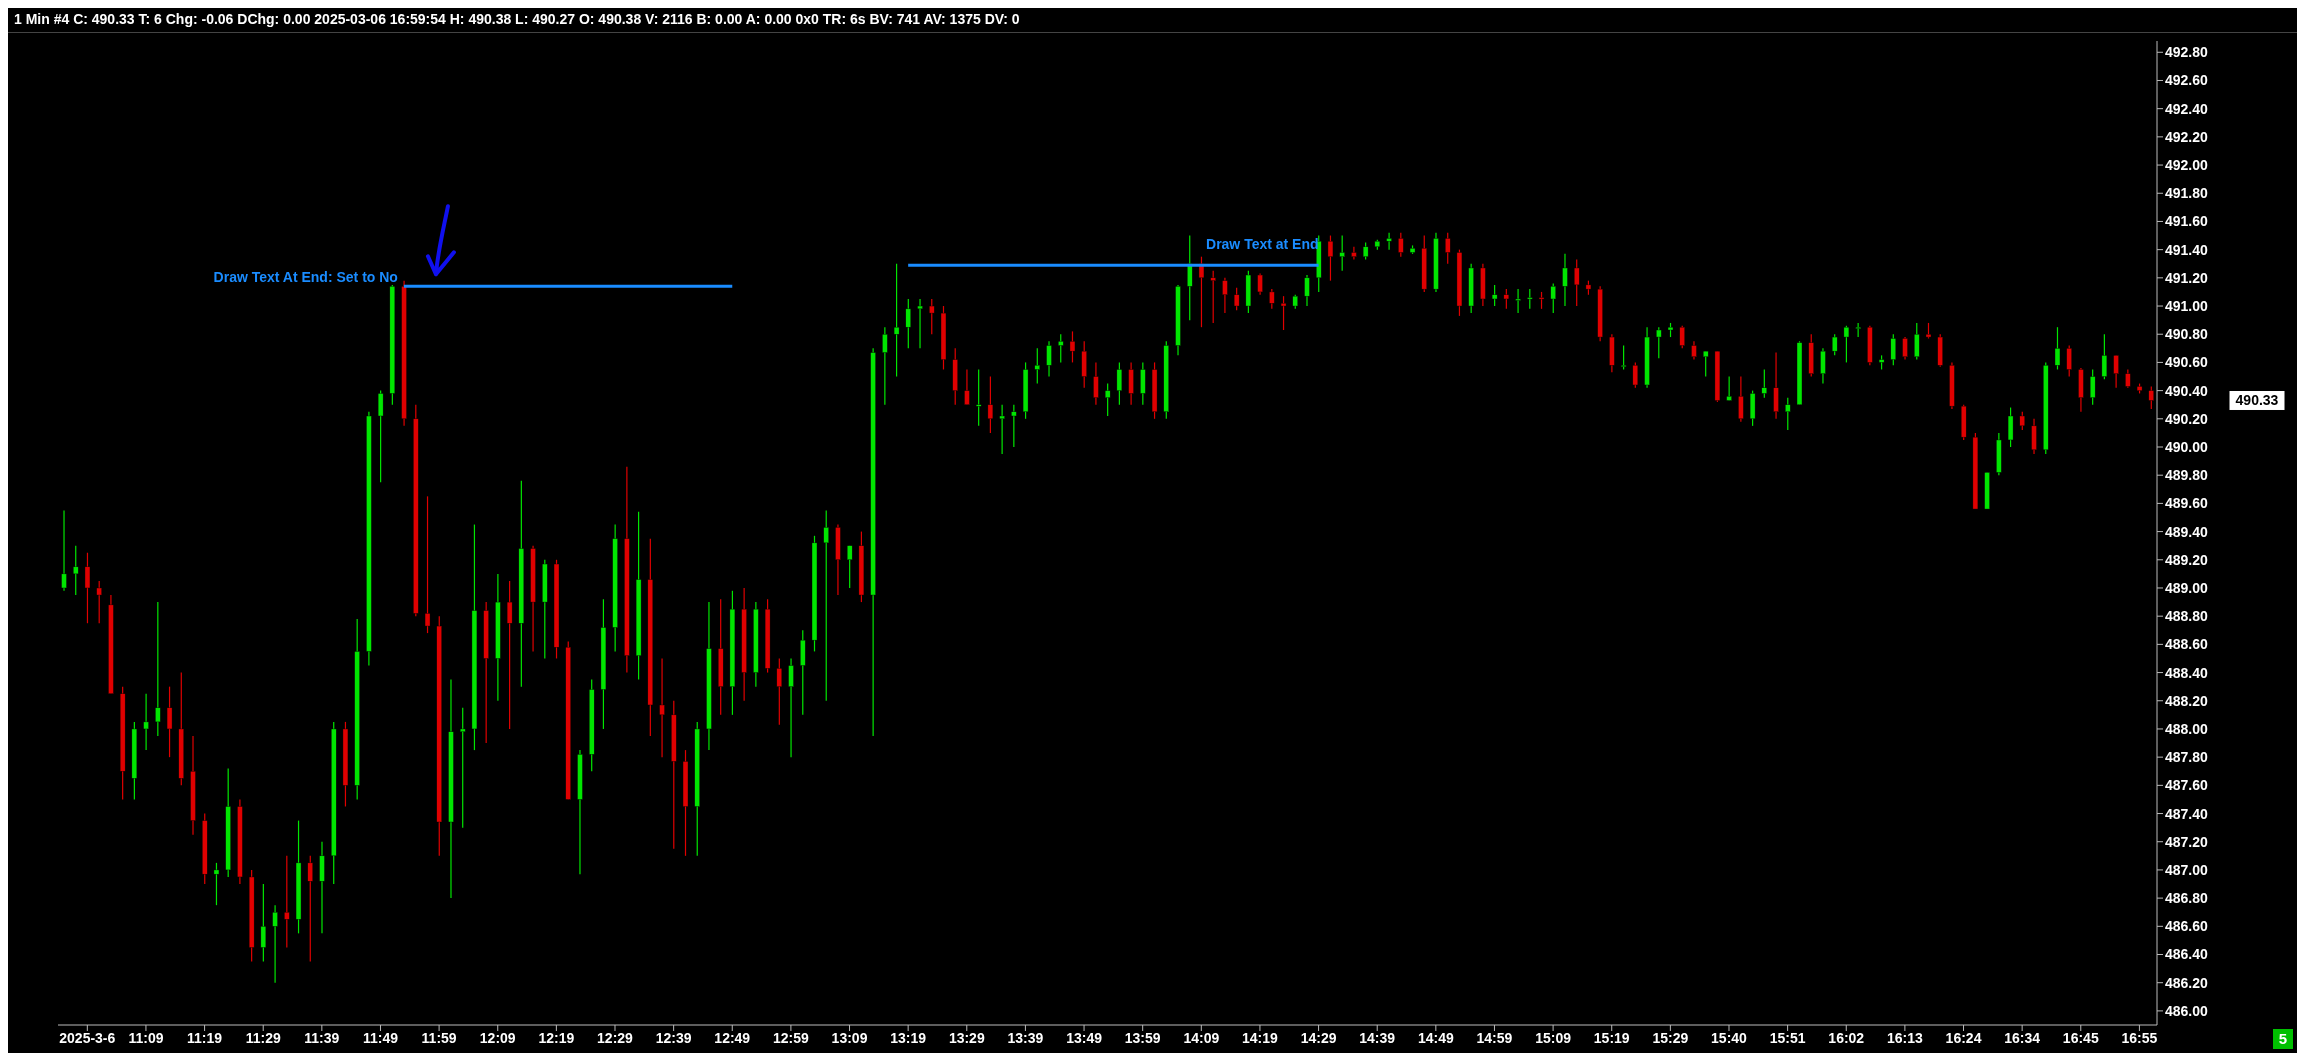 This screenshot has width=2305, height=1064. Describe the element at coordinates (2187, 644) in the screenshot. I see `y-tick-label: 488.60` at that location.